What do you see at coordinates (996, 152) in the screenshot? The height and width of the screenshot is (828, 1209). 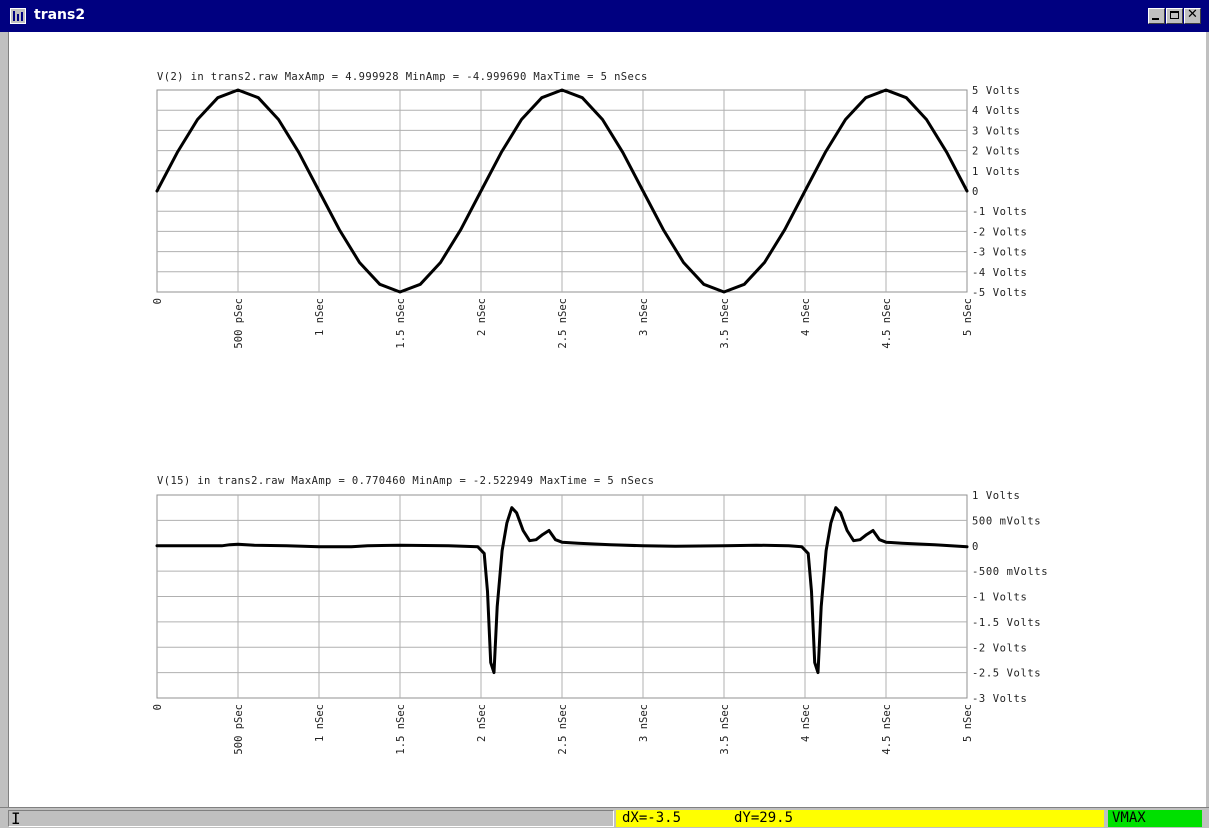 I see `y-tick-label: 2 Volts` at bounding box center [996, 152].